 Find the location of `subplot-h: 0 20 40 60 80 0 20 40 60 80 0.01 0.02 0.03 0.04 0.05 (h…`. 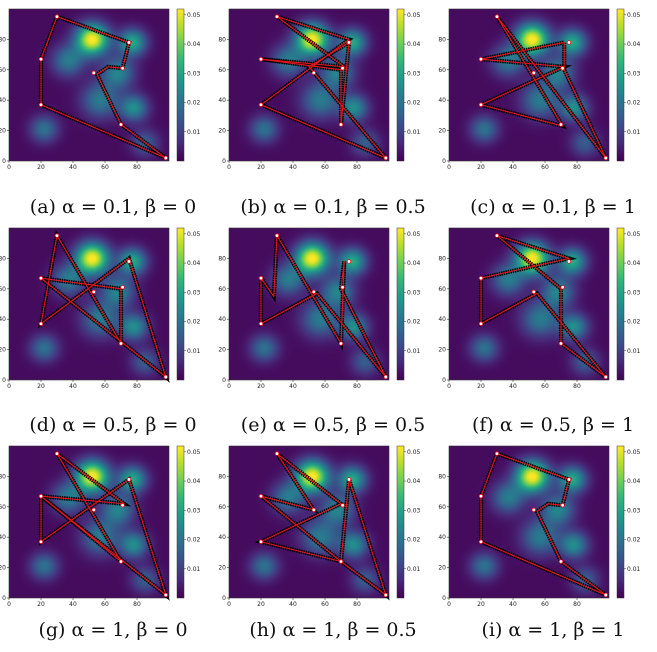

subplot-h: 0 20 40 60 80 0 20 40 60 80 0.01 0.02 0.03 0.04 0.05 (h… is located at coordinates (319, 543).